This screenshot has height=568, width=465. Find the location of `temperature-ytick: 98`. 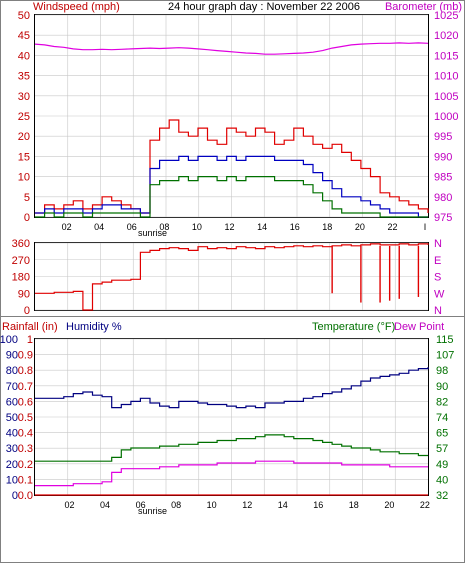

temperature-ytick: 98 is located at coordinates (442, 371).